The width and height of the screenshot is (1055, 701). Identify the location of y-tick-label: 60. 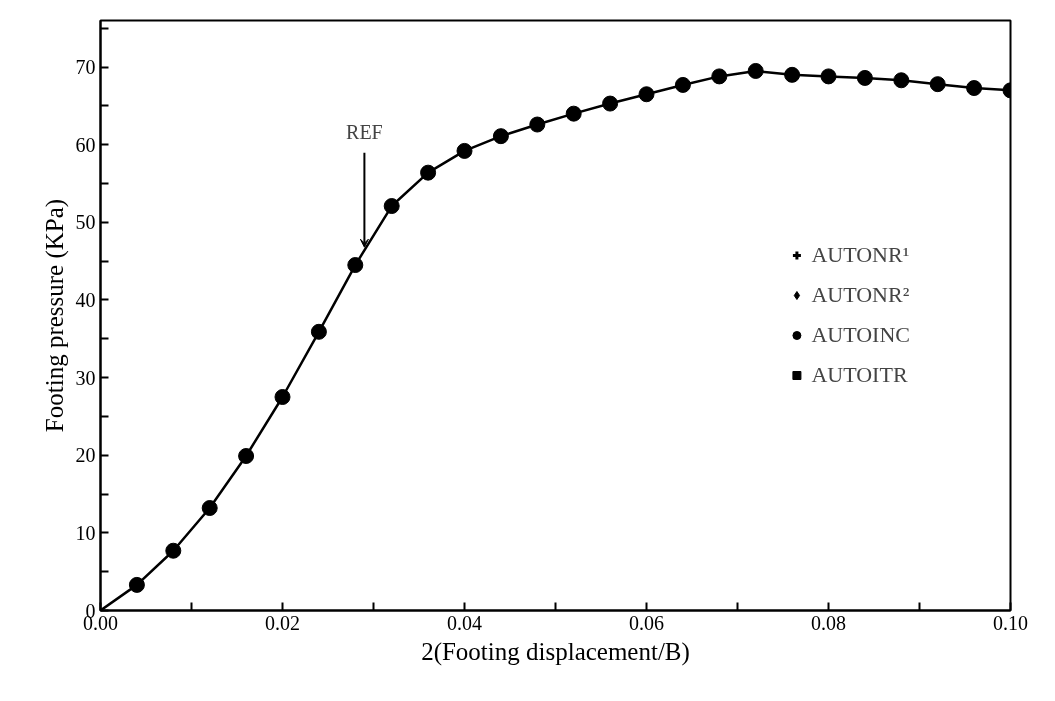
(85, 144).